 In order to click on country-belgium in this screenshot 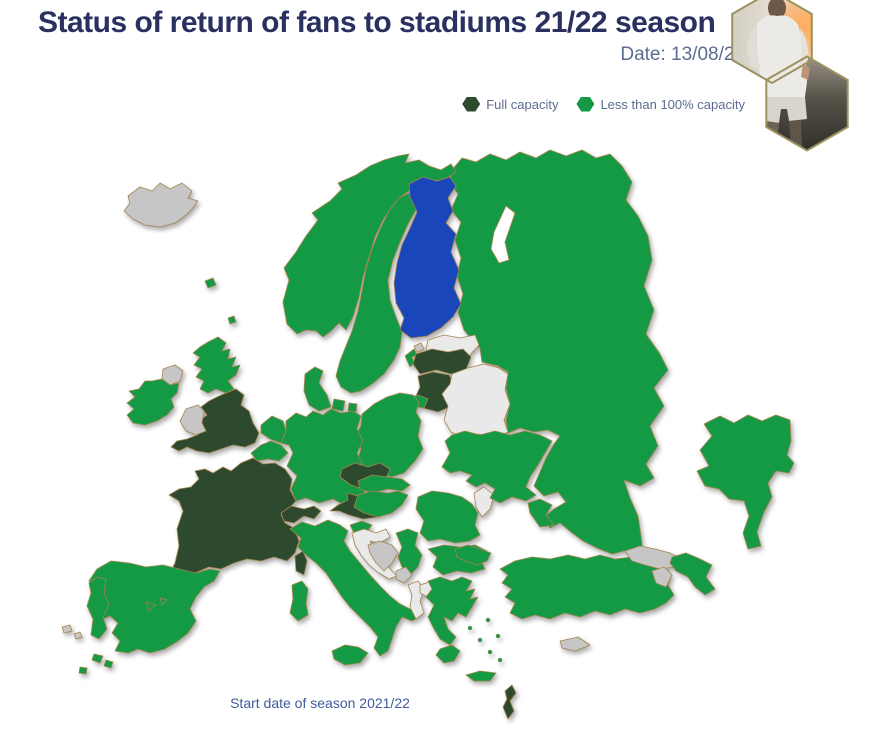, I will do `click(269, 451)`.